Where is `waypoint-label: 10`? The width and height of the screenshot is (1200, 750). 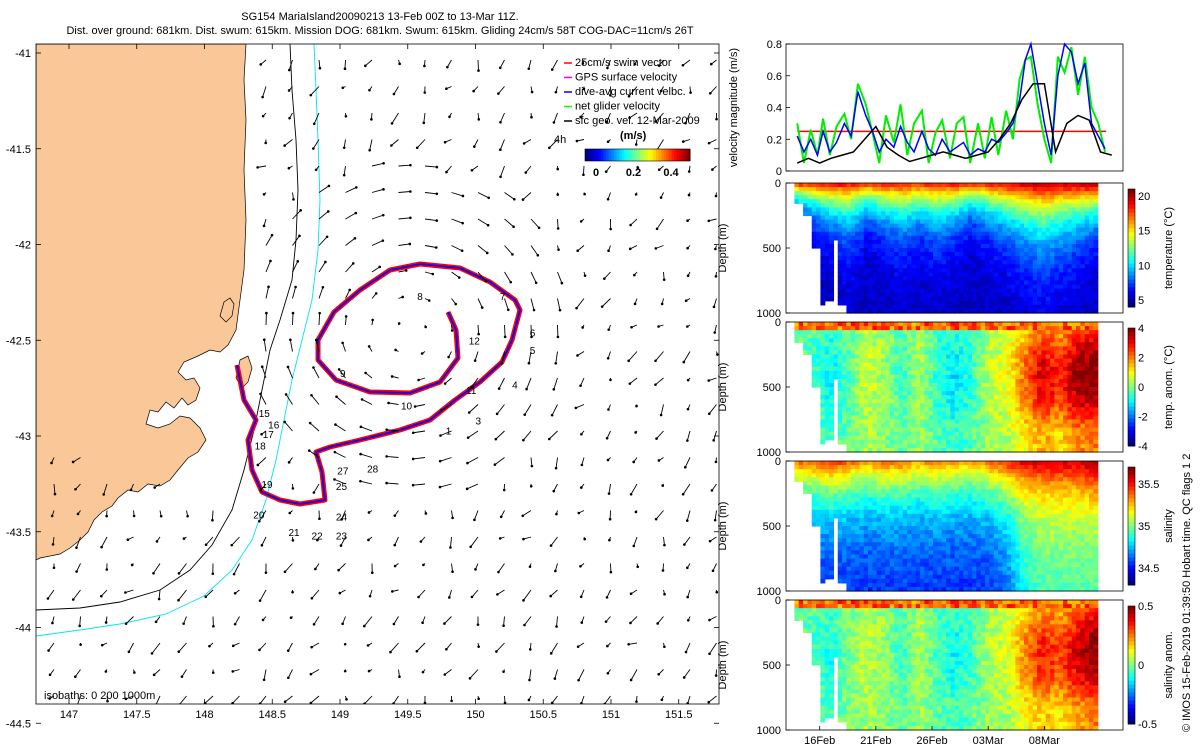 waypoint-label: 10 is located at coordinates (407, 406).